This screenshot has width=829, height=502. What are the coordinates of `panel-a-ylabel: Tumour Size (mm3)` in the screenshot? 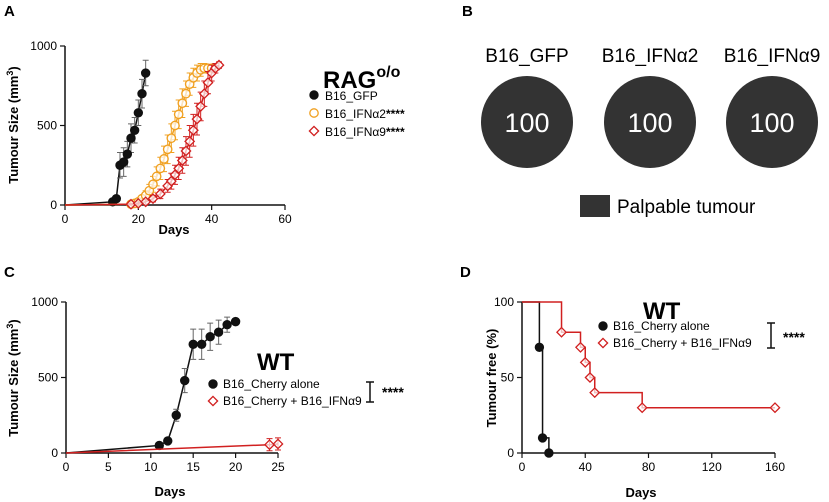 It's located at (13, 124).